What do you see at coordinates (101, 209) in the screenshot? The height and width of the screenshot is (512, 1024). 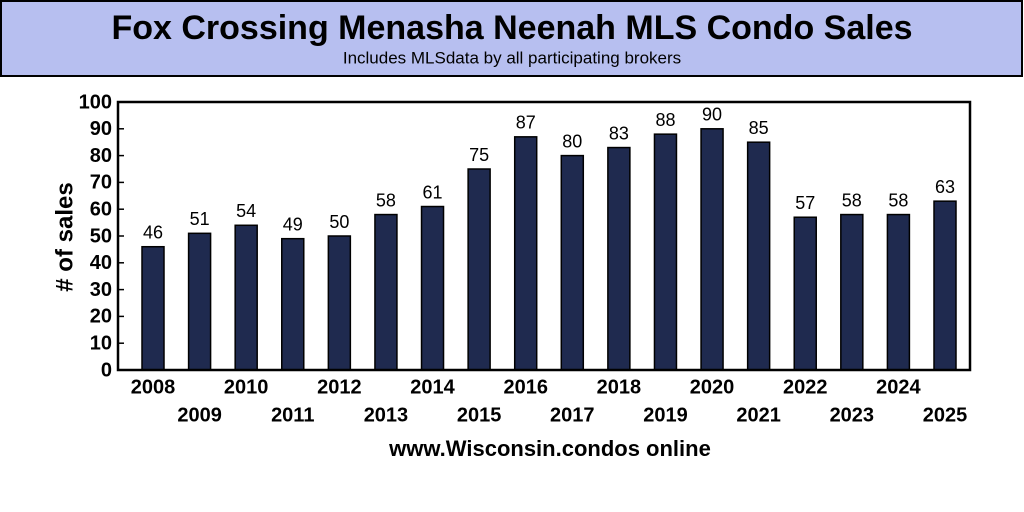 I see `y-tick-label: 60` at bounding box center [101, 209].